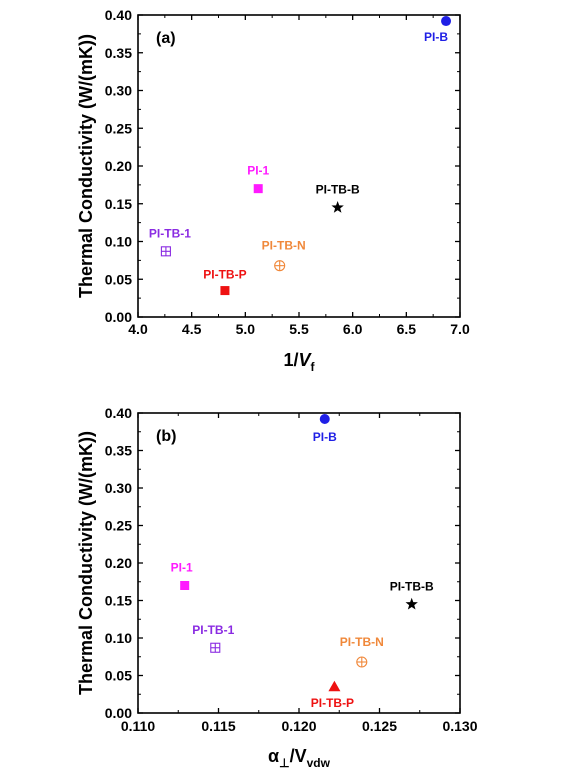 This screenshot has height=775, width=569. Describe the element at coordinates (407, 329) in the screenshot. I see `x-tick-label: 6.5` at that location.